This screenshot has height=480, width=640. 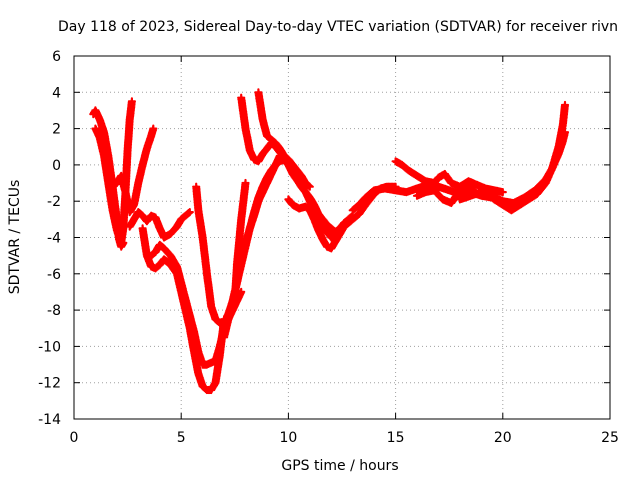 I want to click on y-tick-label: 6, so click(x=56, y=57).